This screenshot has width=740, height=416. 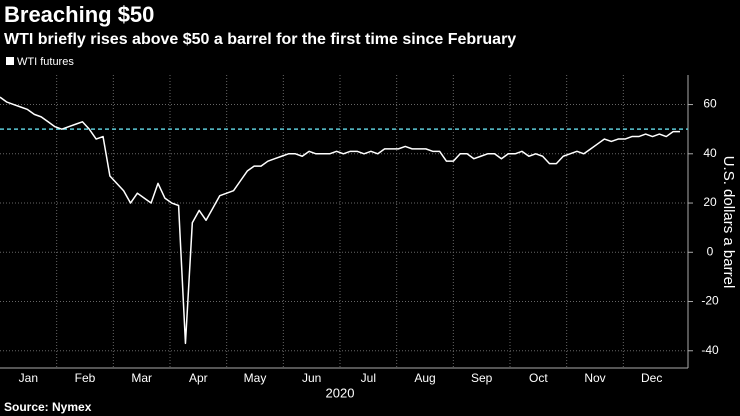 I want to click on y-tick-label: 20, so click(x=710, y=202).